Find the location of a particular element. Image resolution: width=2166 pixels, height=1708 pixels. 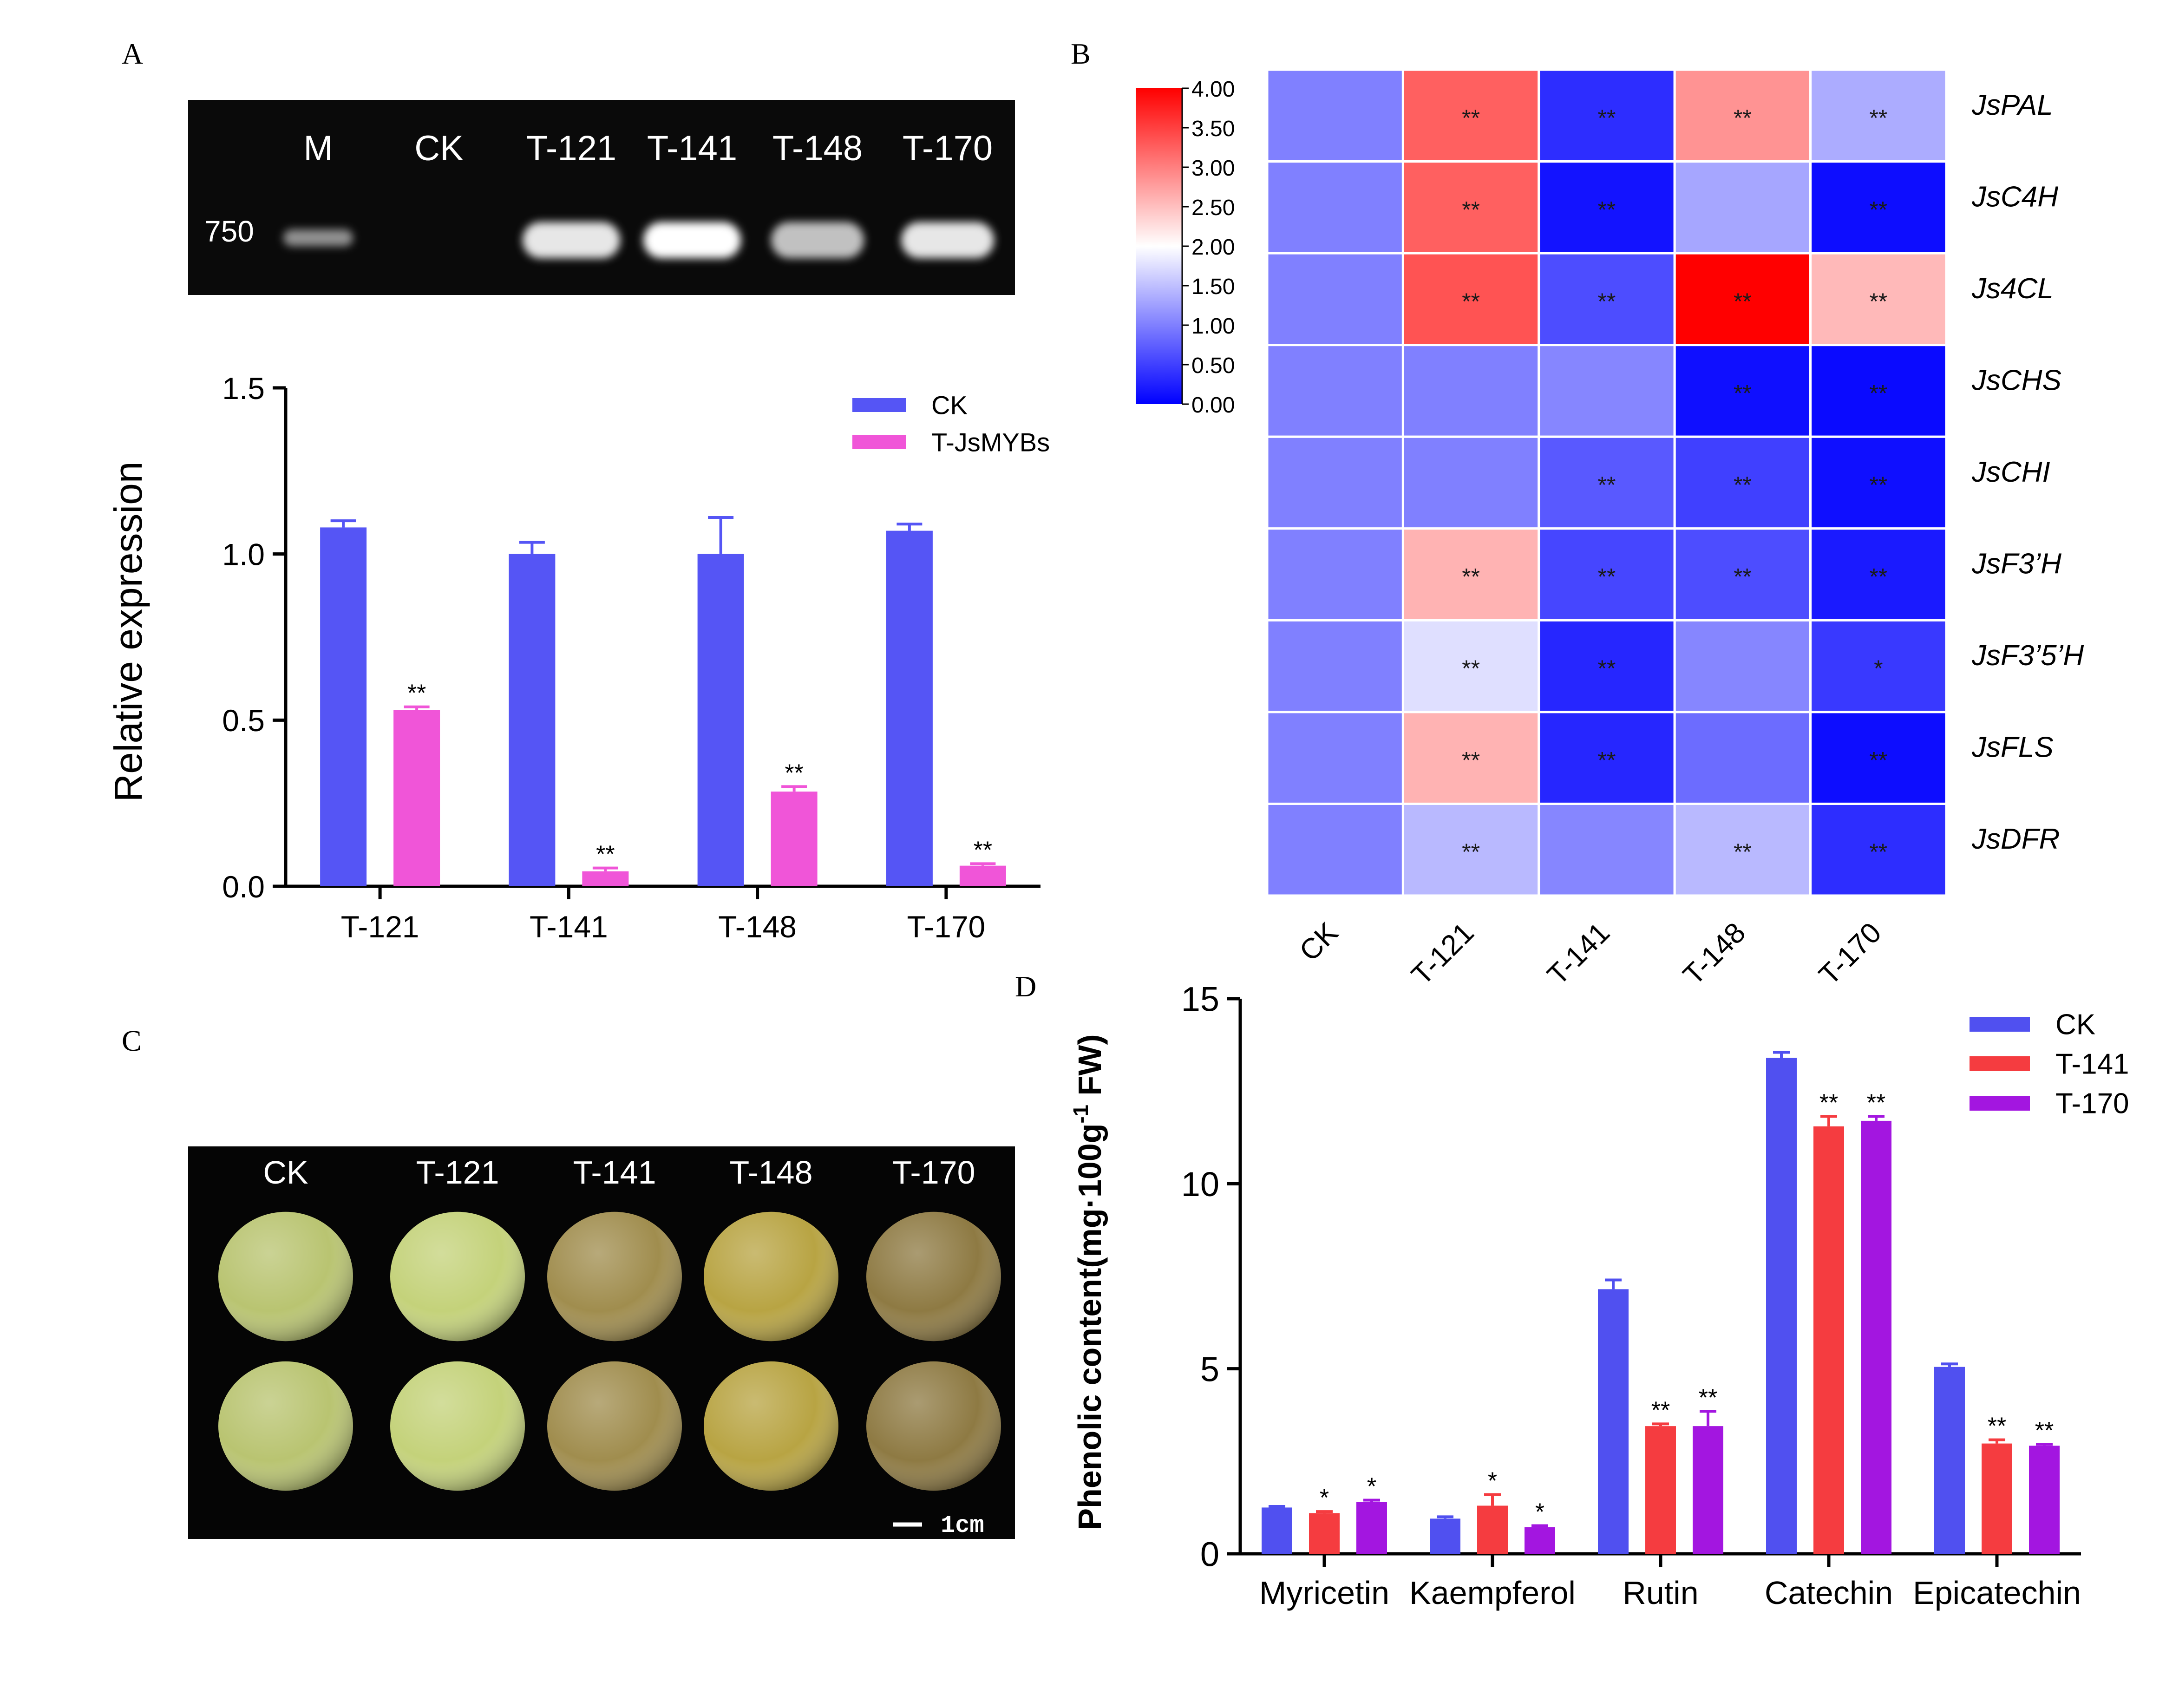

chart-a-legend-label: T-JsMYBs is located at coordinates (991, 442).